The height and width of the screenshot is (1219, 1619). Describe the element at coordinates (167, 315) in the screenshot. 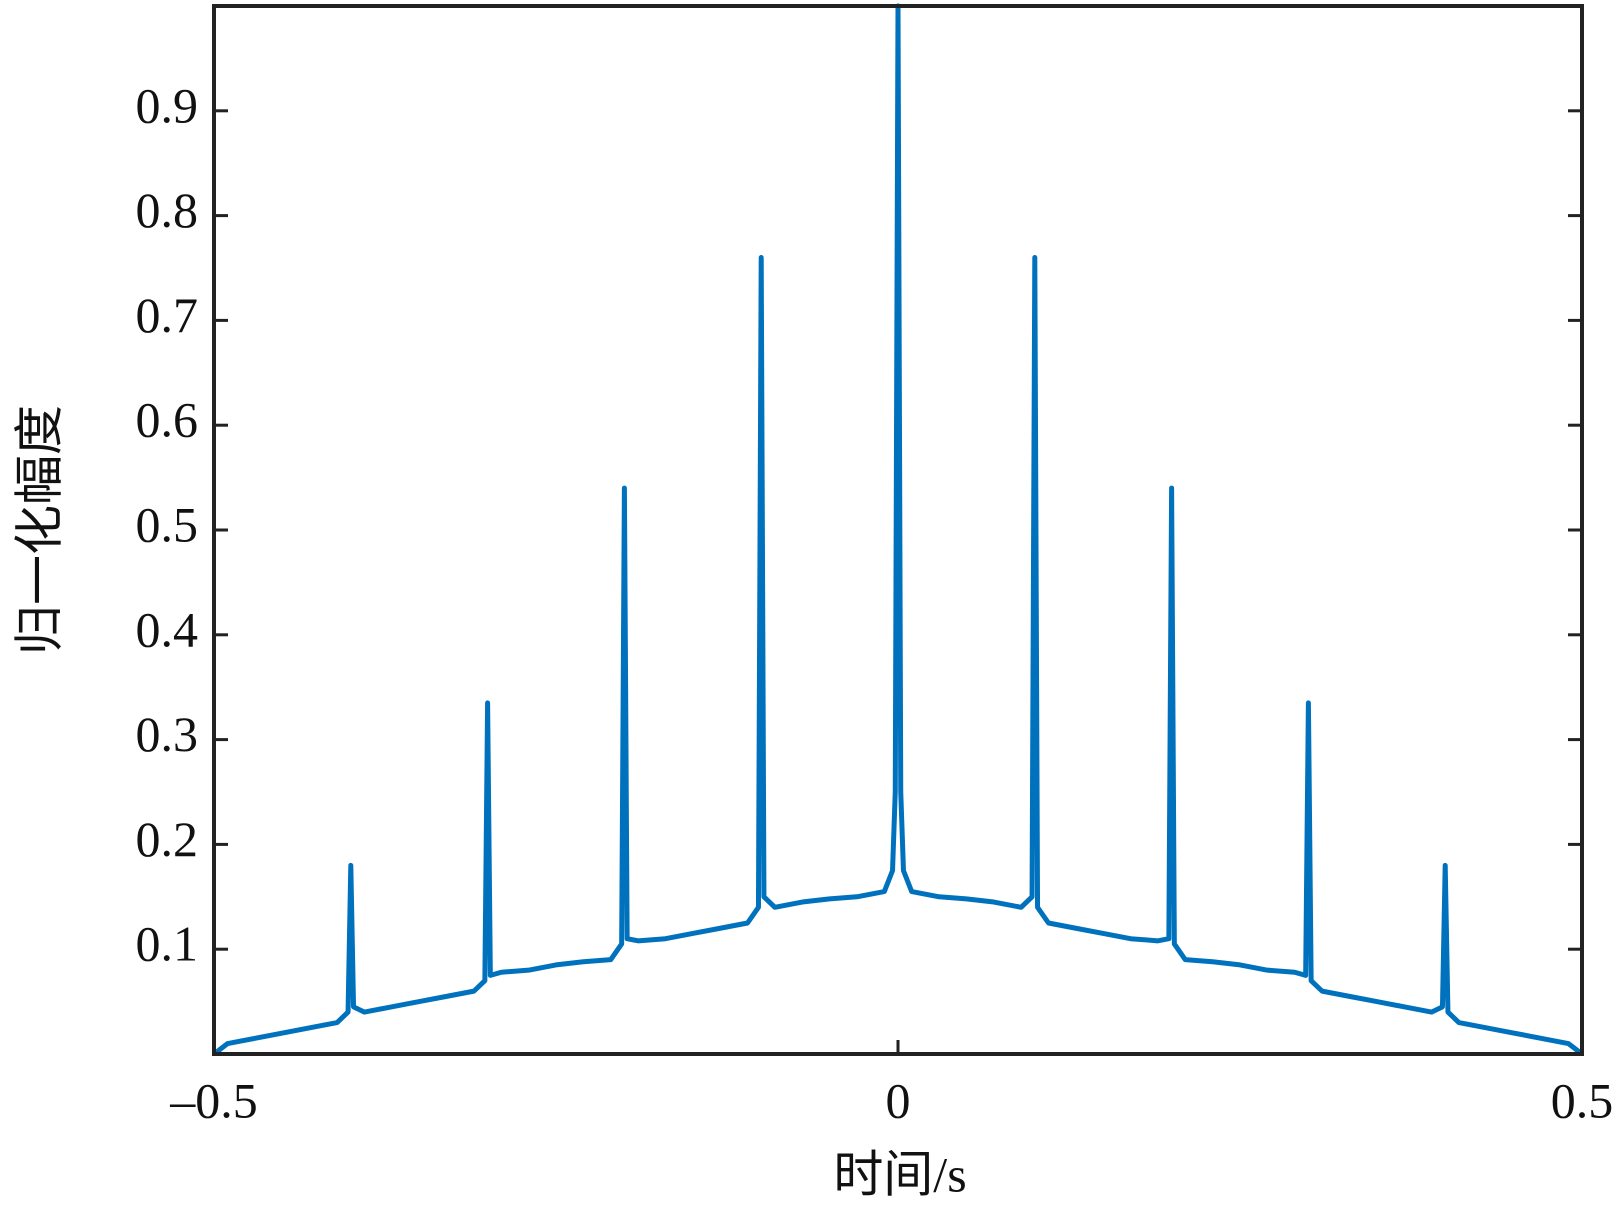

I see `y-tick-label: 0.7` at that location.